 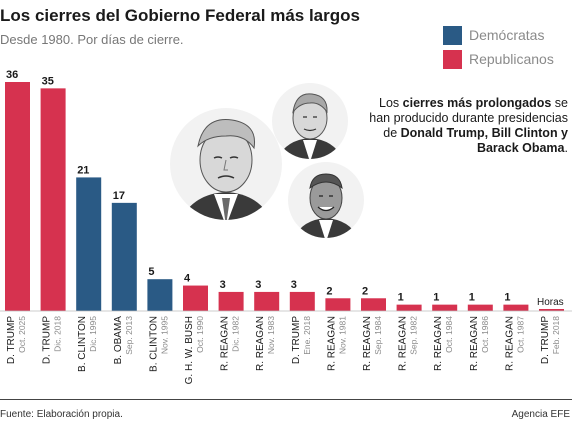 I want to click on legend: Demócratas Republicanos, so click(x=498, y=48).